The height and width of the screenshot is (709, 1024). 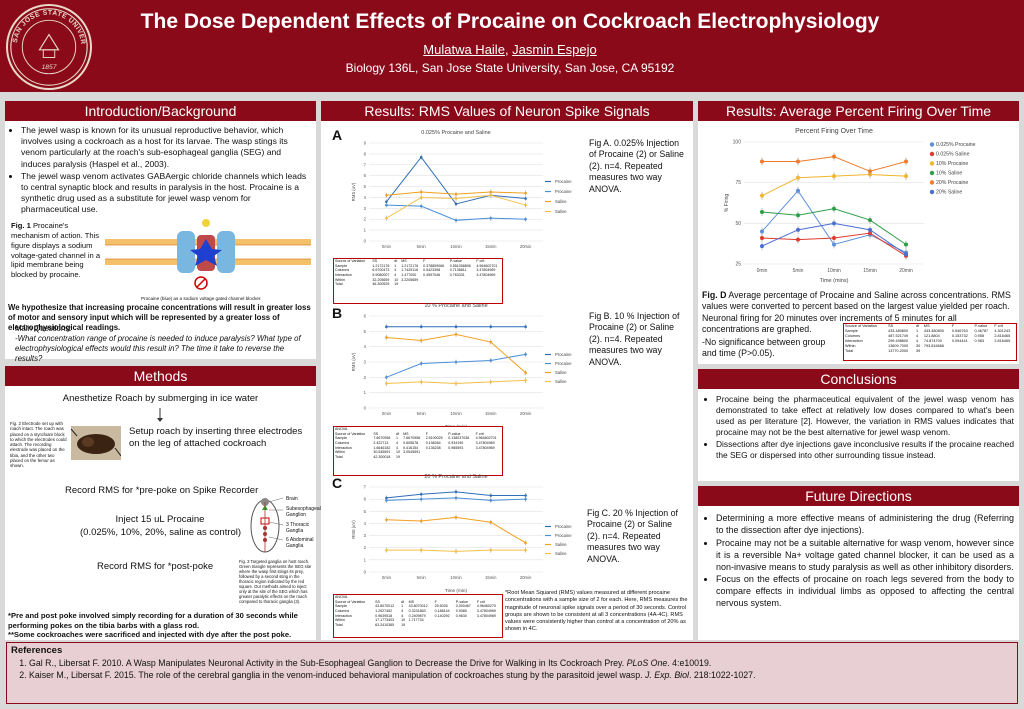 What do you see at coordinates (410, 279) in the screenshot?
I see `anova-a-cell: 3.2205659` at bounding box center [410, 279].